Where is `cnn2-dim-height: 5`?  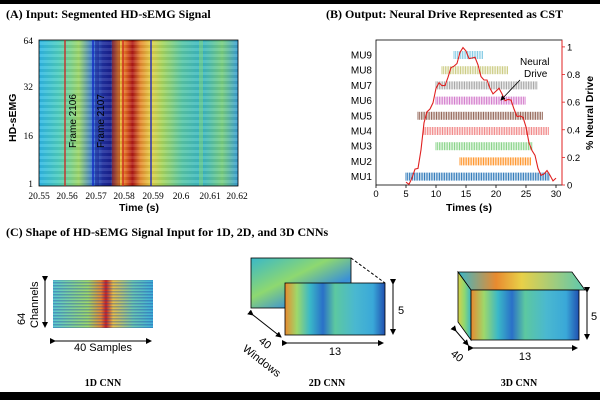
cnn2-dim-height: 5 is located at coordinates (401, 311).